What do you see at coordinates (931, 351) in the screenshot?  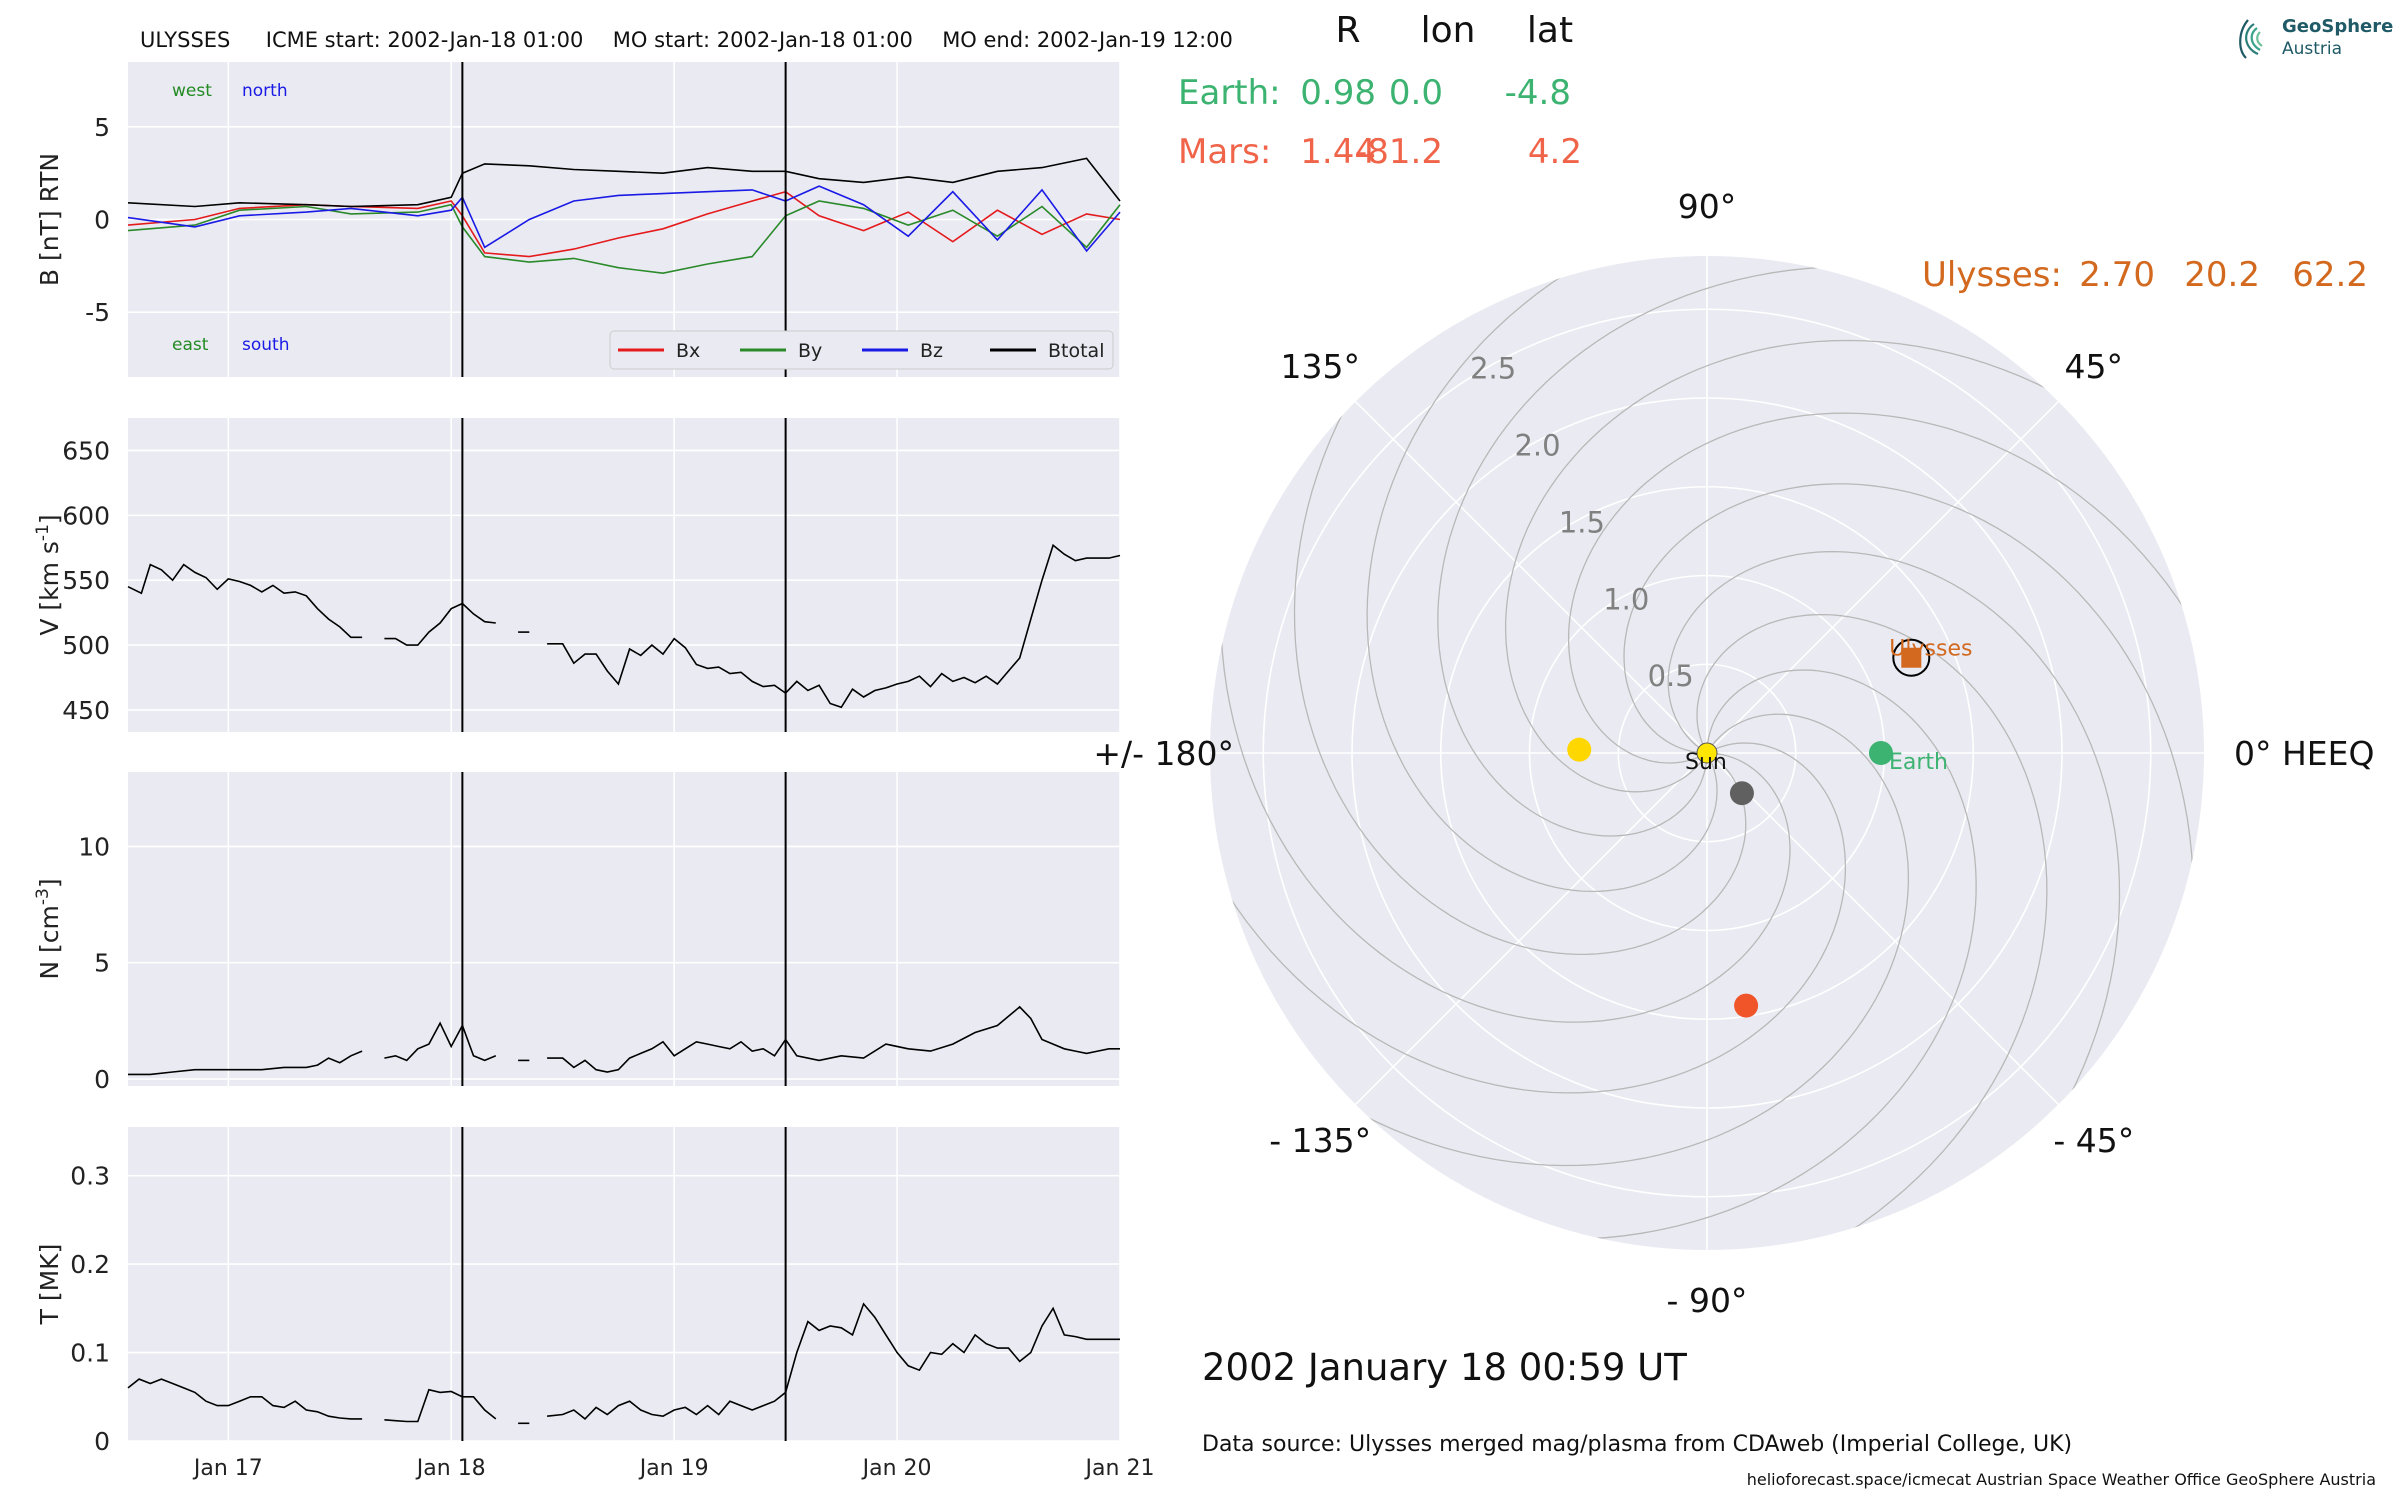 I see `legend-label: Bz` at bounding box center [931, 351].